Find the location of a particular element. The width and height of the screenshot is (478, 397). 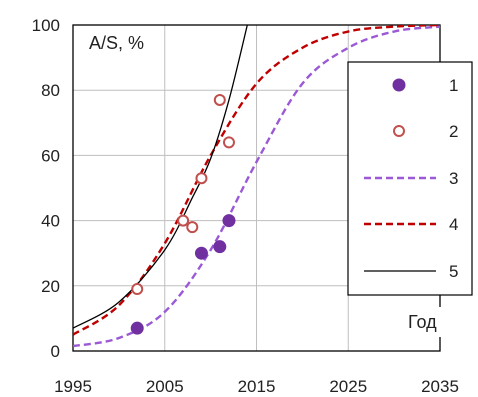

x-tick-label-2035: 2035 is located at coordinates (440, 386).